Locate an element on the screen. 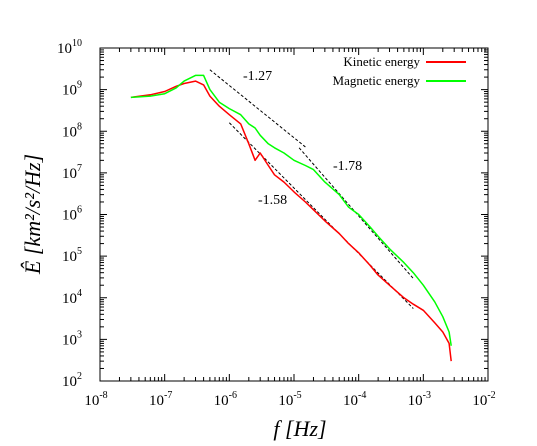 This screenshot has width=537, height=446. x-axis-label: f [Hz] is located at coordinates (299, 428).